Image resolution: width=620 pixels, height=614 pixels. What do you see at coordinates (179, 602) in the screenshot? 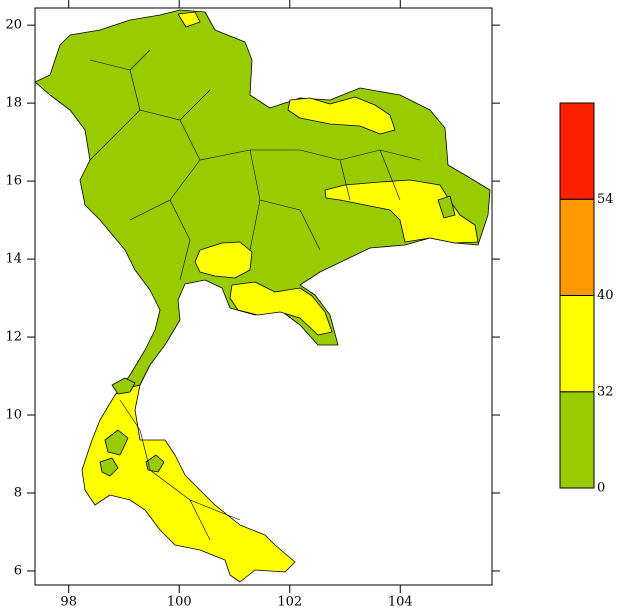
I see `x-tick-label: 100` at bounding box center [179, 602].